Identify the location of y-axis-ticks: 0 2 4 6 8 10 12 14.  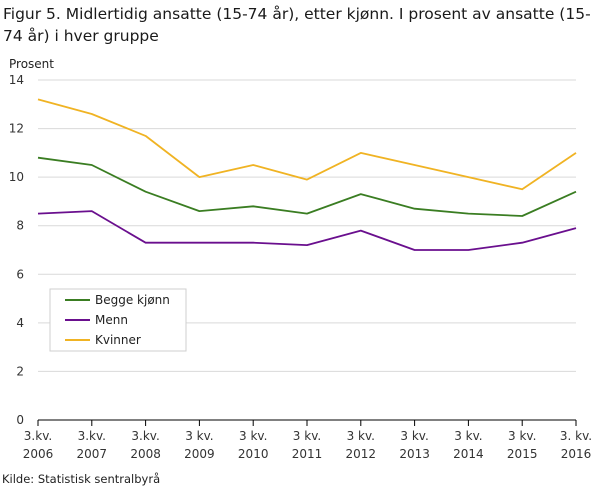
(16, 250).